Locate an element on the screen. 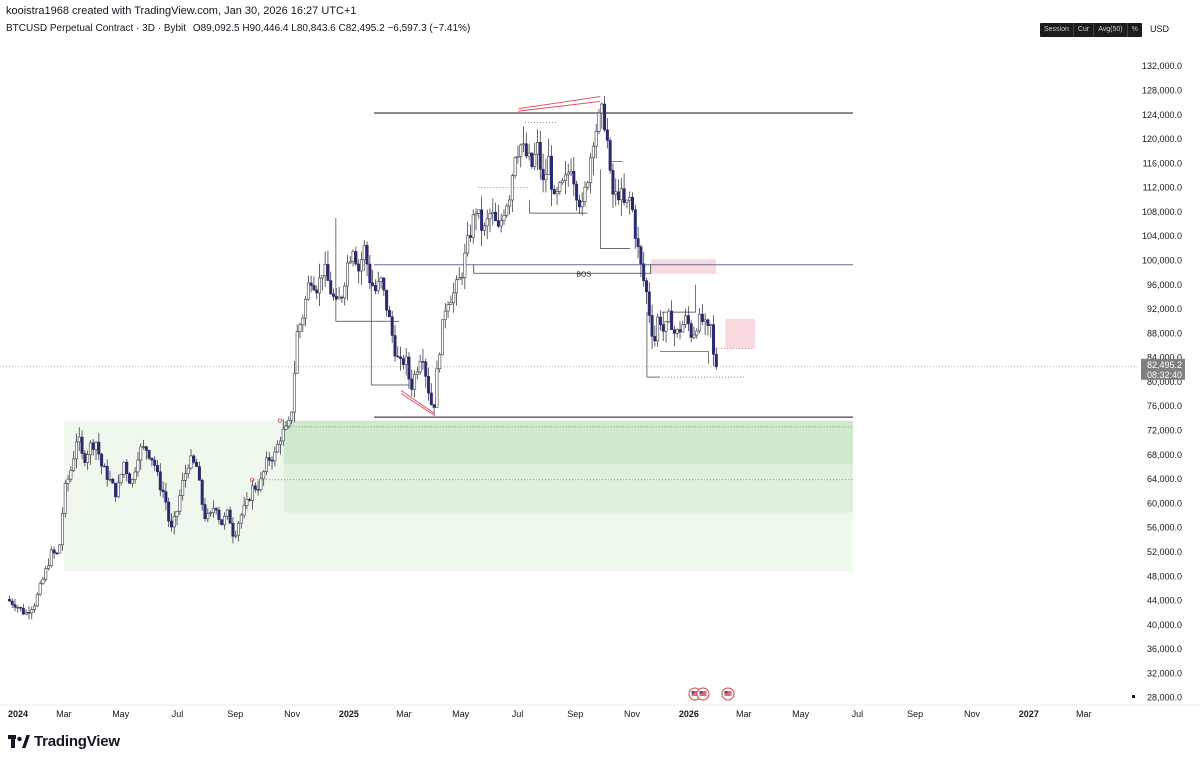  structure-line is located at coordinates (684, 357).